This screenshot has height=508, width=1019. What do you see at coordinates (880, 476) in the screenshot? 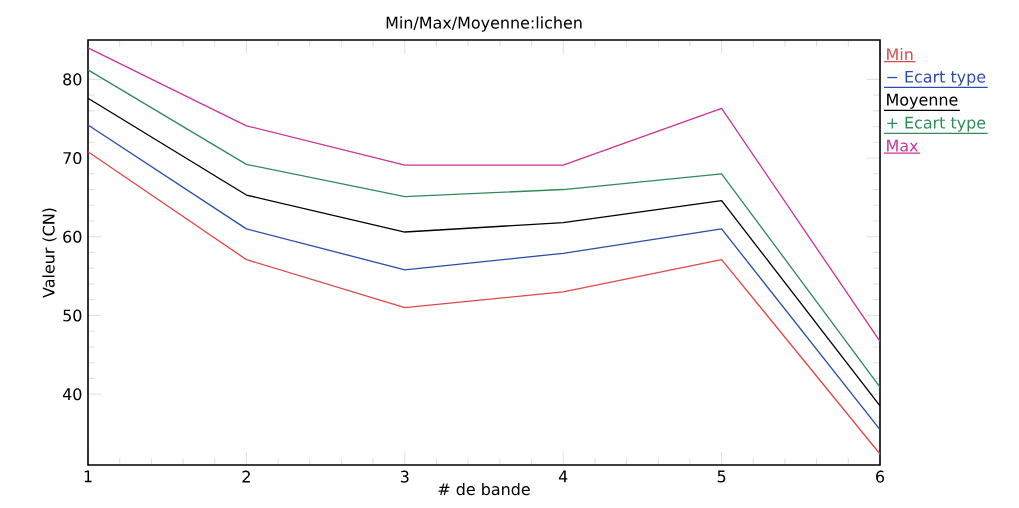
I see `x-tick-label: 6` at bounding box center [880, 476].